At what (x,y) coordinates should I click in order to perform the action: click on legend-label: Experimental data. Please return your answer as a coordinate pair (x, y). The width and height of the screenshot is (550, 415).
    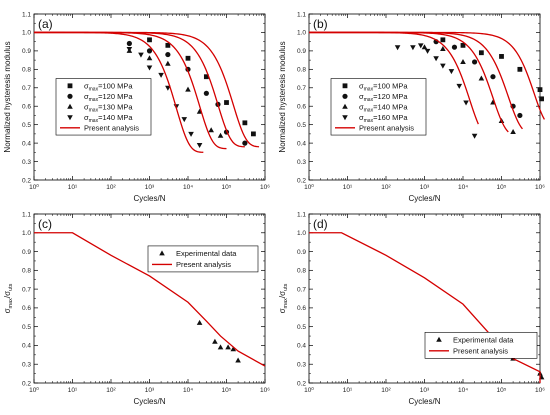
    Looking at the image, I should click on (206, 253).